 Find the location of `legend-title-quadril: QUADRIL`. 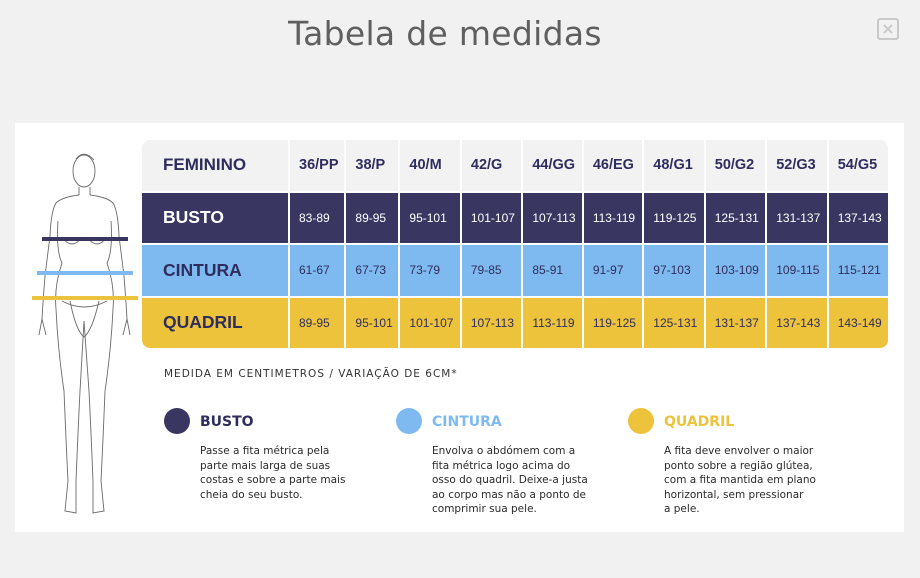

legend-title-quadril: QUADRIL is located at coordinates (699, 422).